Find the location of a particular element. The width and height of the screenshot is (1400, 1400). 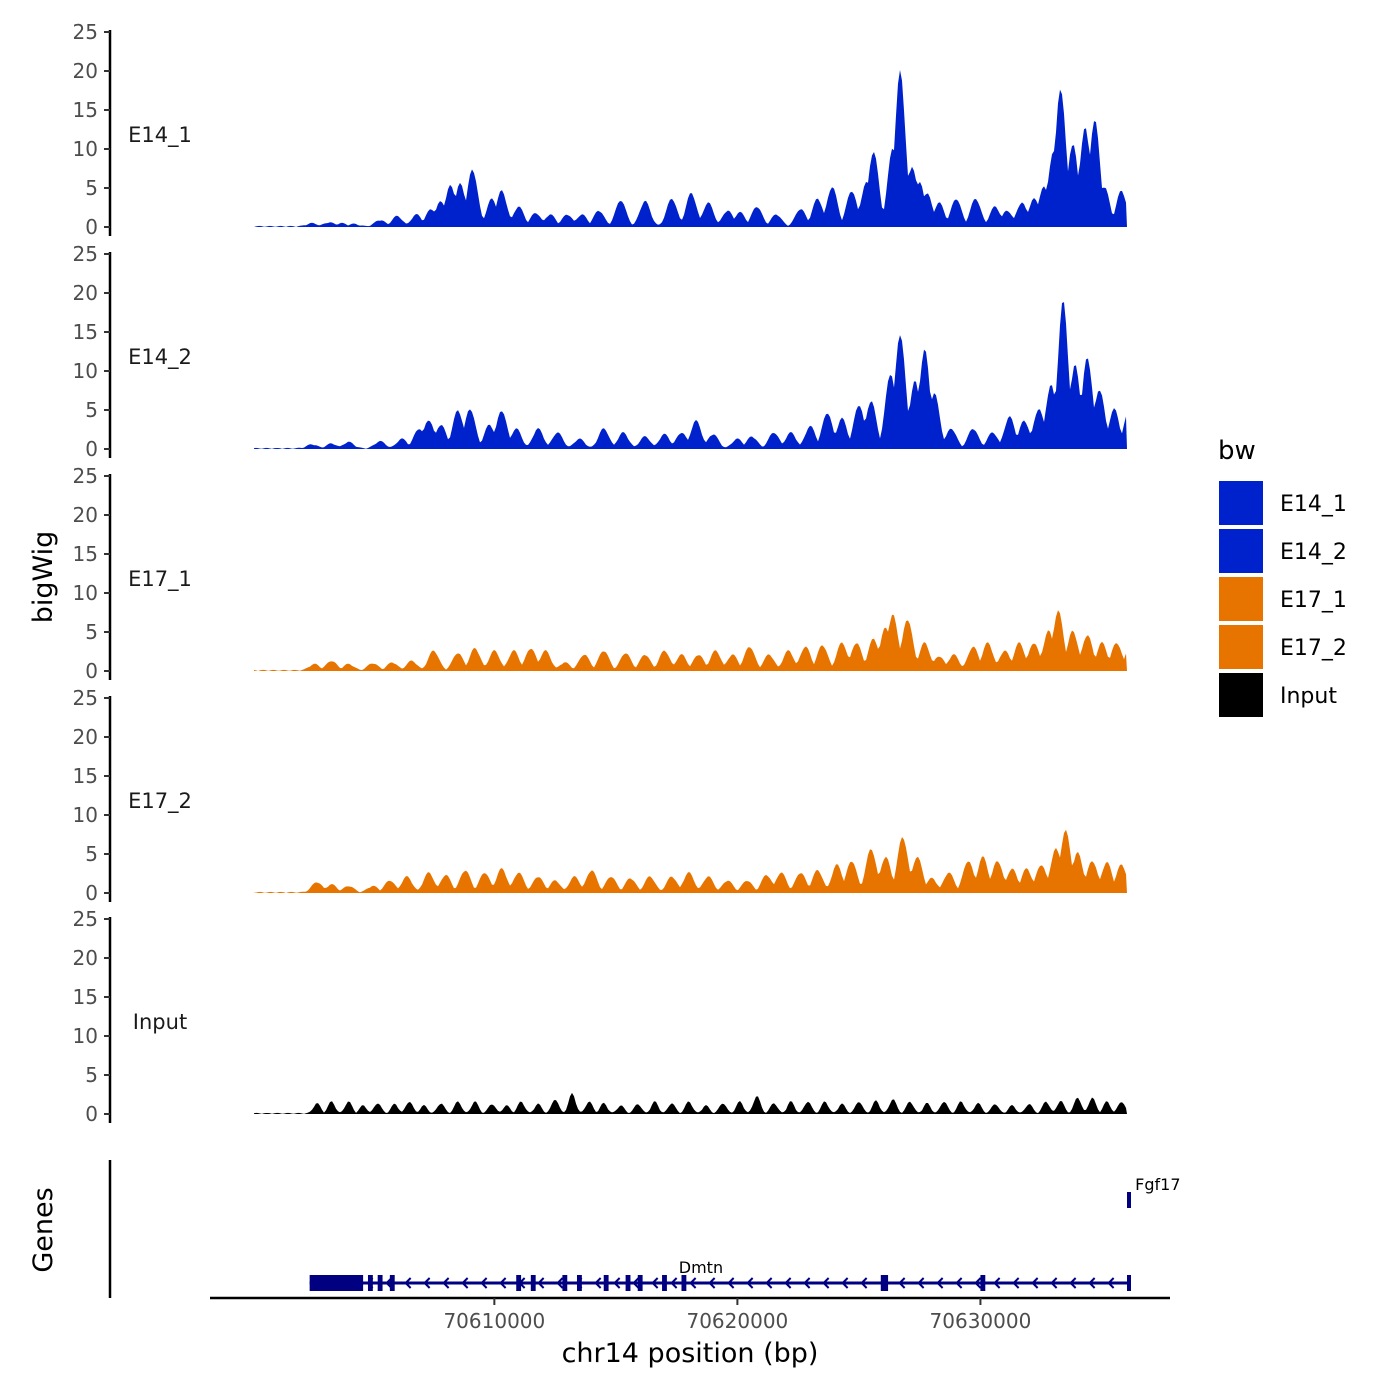

gene-fgf17: Fgf17 is located at coordinates (1154, 1191).